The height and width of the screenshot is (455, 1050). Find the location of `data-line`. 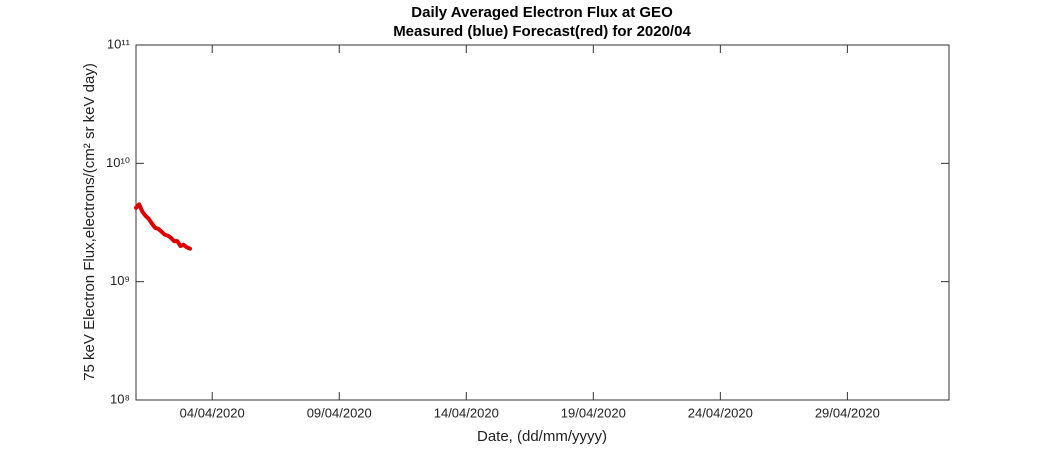

data-line is located at coordinates (163, 226).